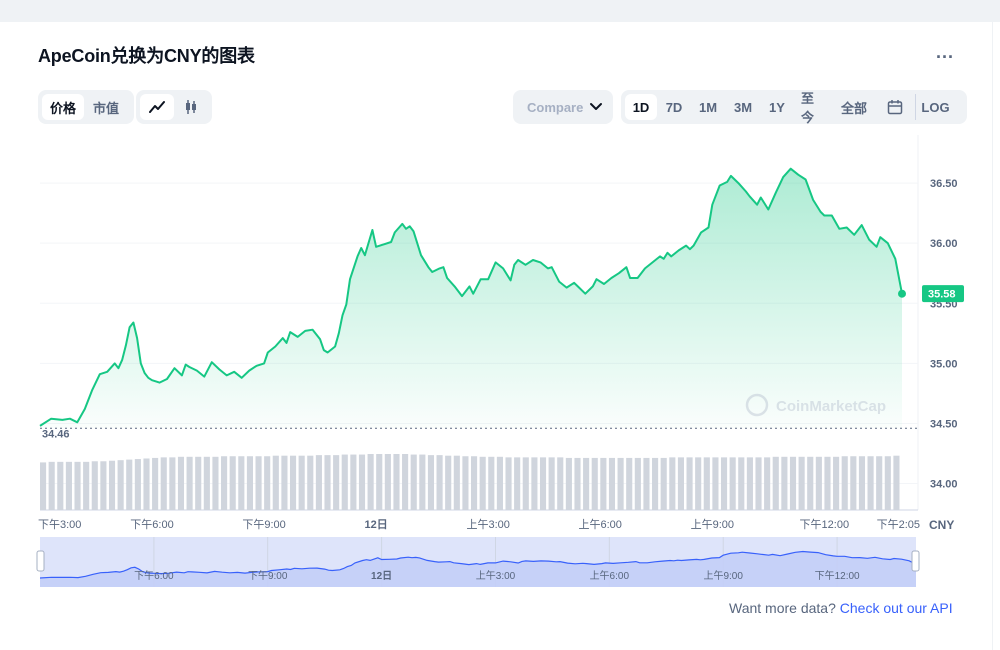 The width and height of the screenshot is (1000, 650). What do you see at coordinates (610, 575) in the screenshot?
I see `navigator-label: 上午6:00` at bounding box center [610, 575].